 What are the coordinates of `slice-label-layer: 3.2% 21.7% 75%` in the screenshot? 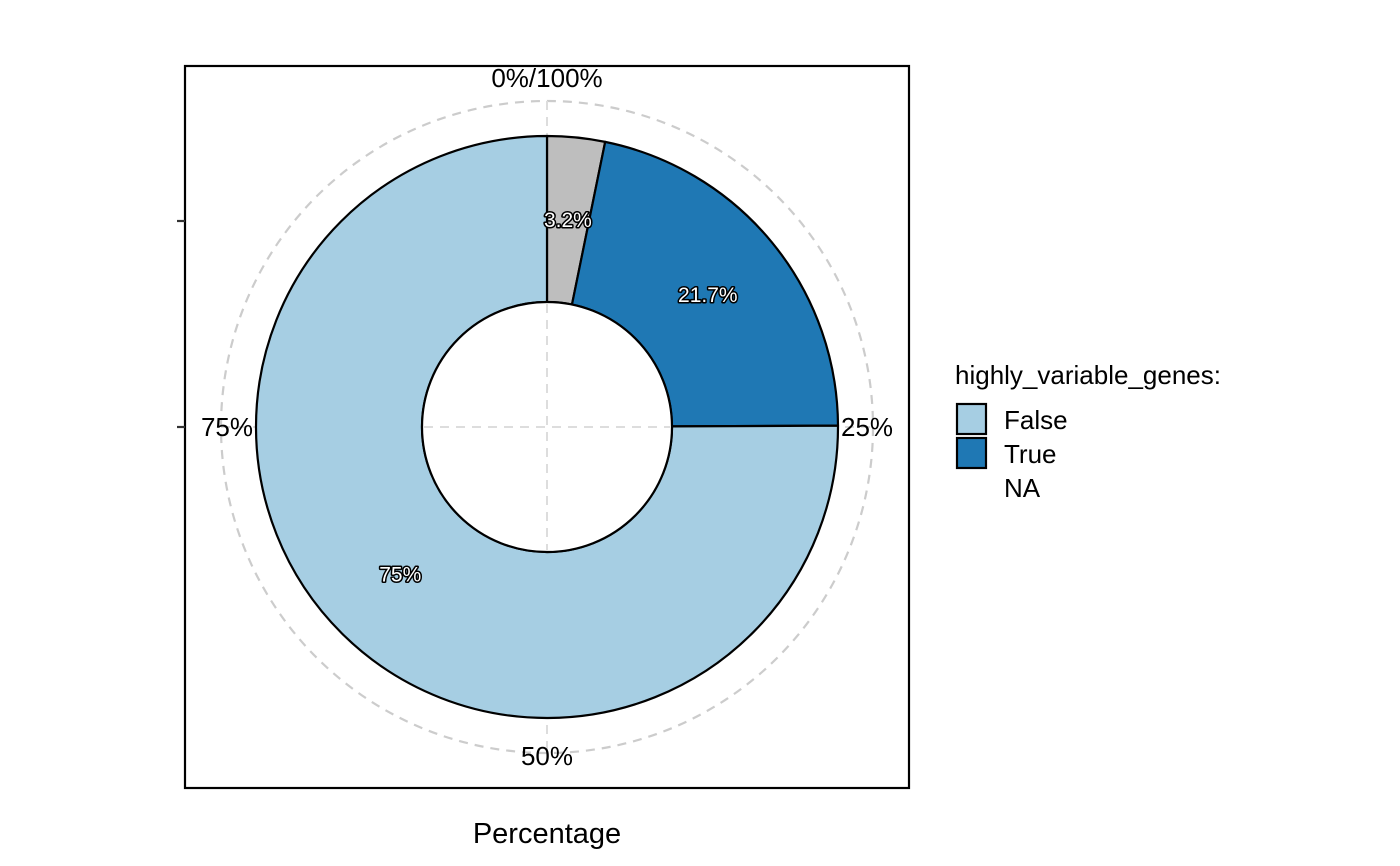 It's located at (558, 398).